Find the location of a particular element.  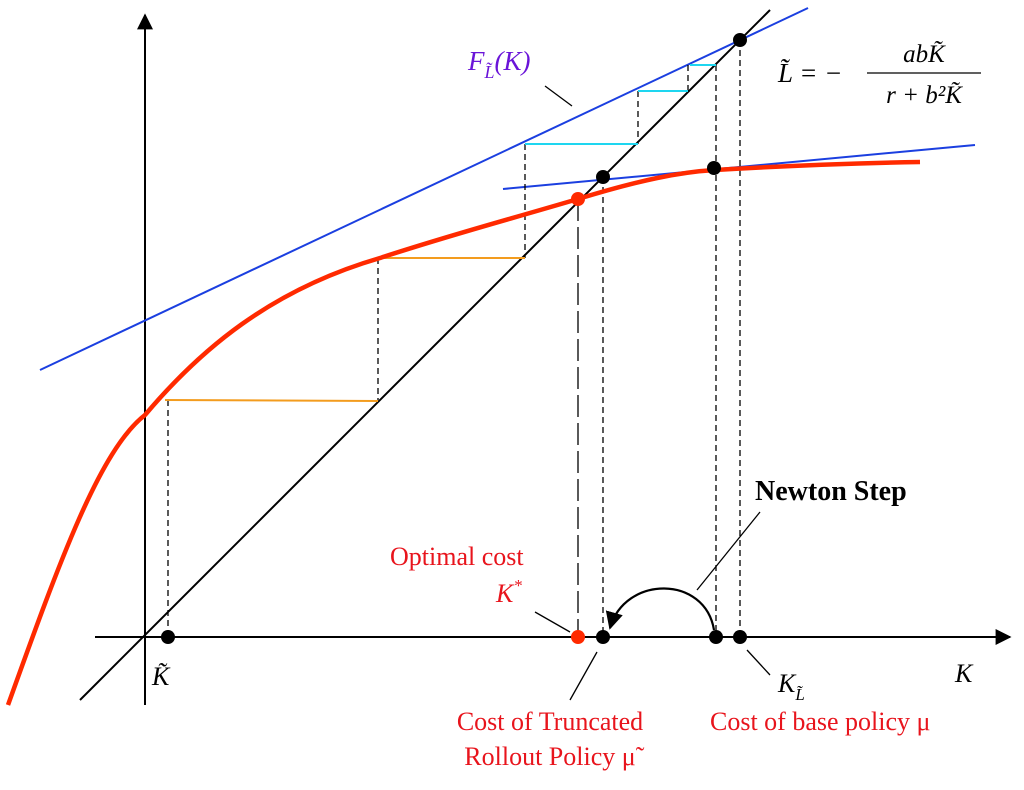

f-label: FL̃(K) is located at coordinates (499, 64).